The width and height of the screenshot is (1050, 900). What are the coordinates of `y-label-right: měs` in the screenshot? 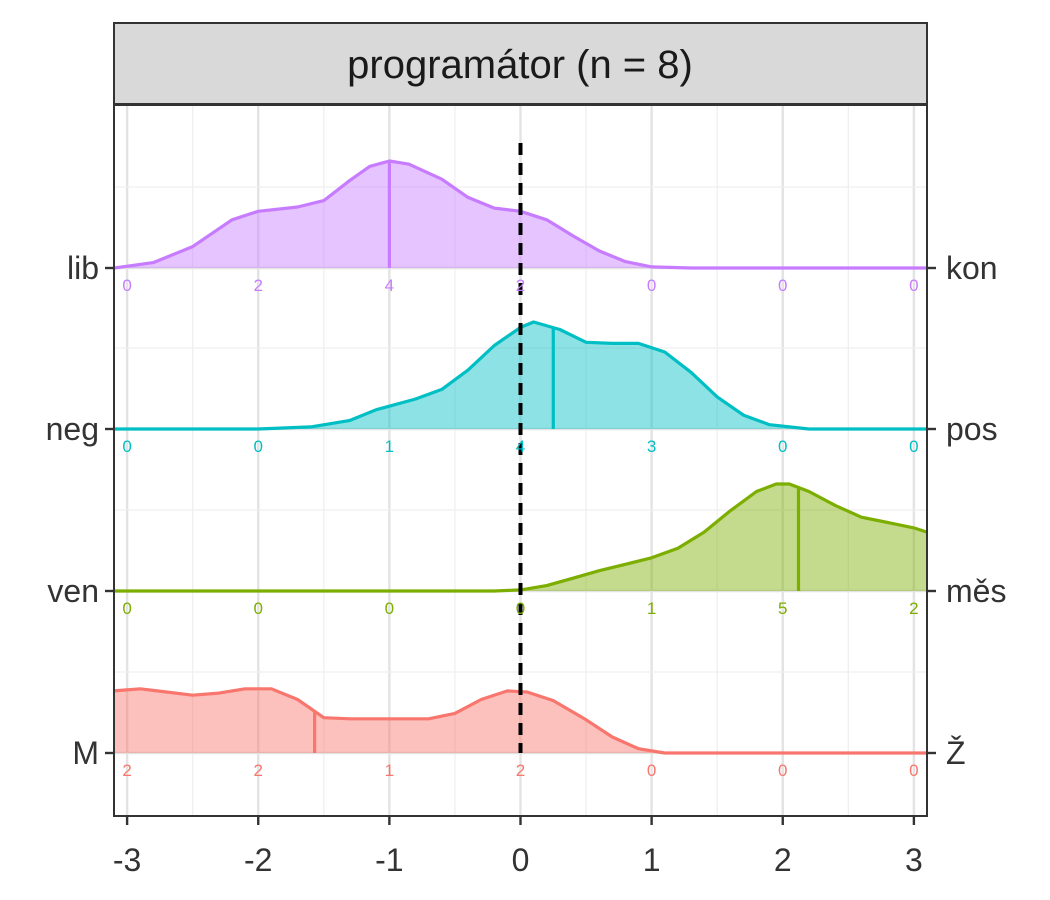 It's located at (976, 591).